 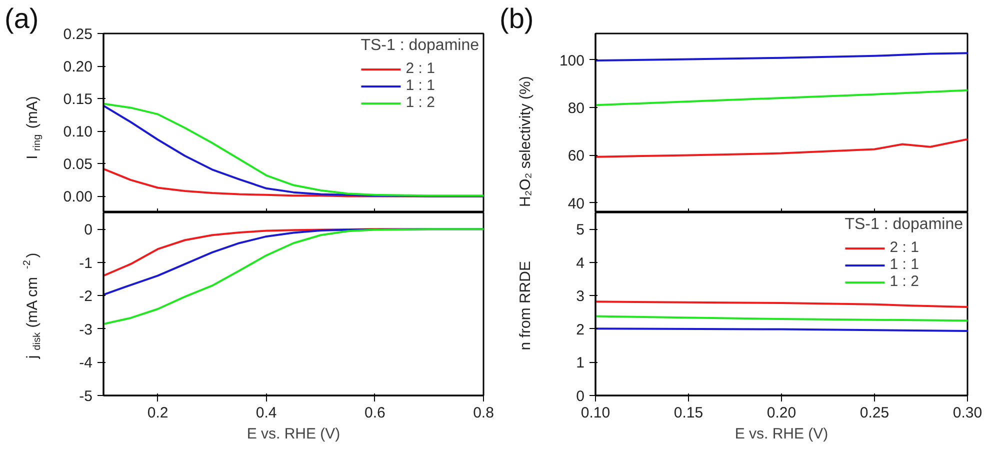 What do you see at coordinates (576, 156) in the screenshot?
I see `y-tick-label: 60` at bounding box center [576, 156].